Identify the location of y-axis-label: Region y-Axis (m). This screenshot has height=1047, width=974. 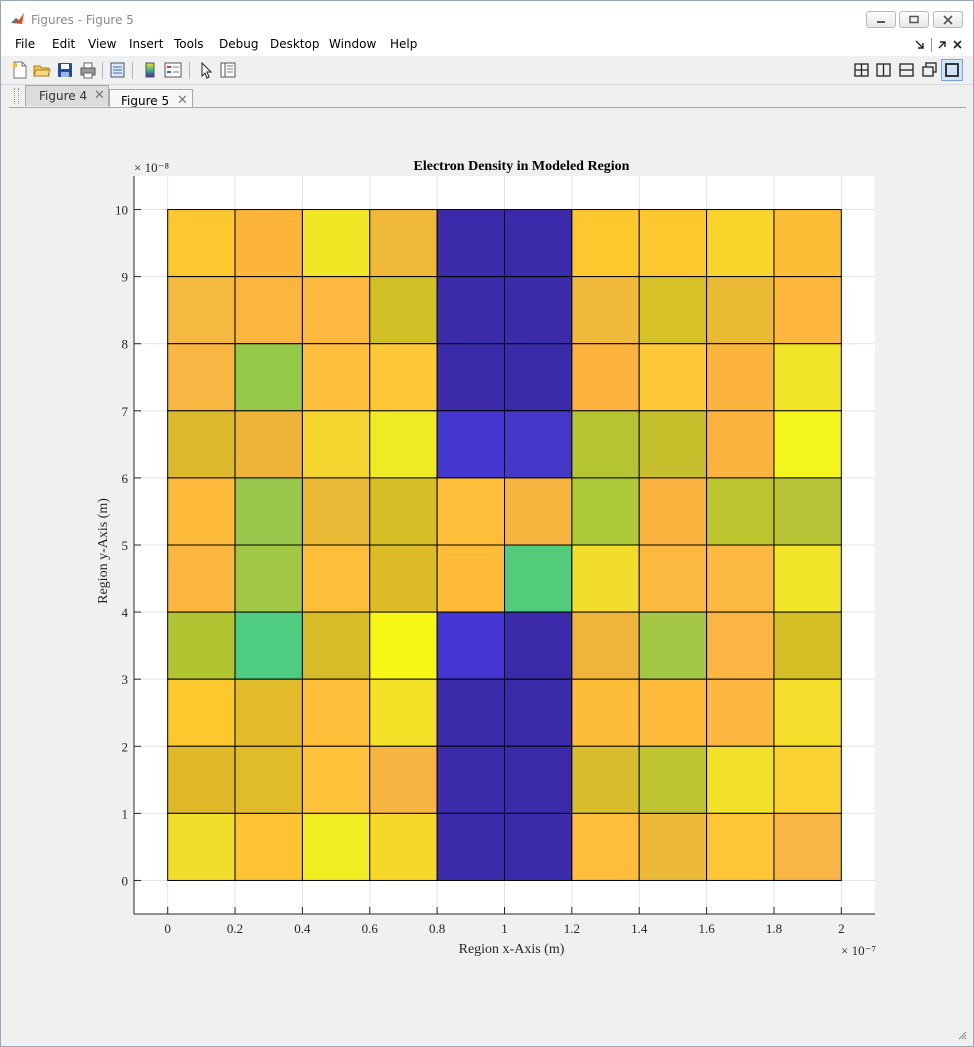
(103, 551).